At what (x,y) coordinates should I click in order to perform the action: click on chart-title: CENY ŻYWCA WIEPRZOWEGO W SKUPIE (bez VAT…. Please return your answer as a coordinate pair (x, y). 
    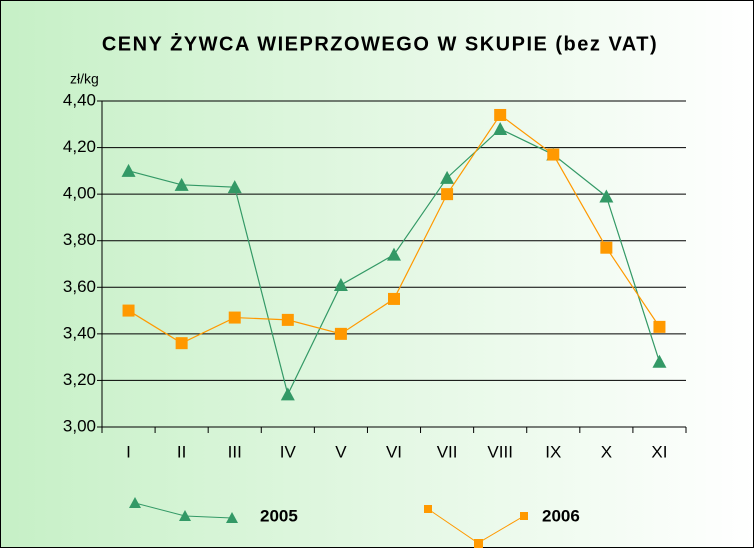
    Looking at the image, I should click on (380, 43).